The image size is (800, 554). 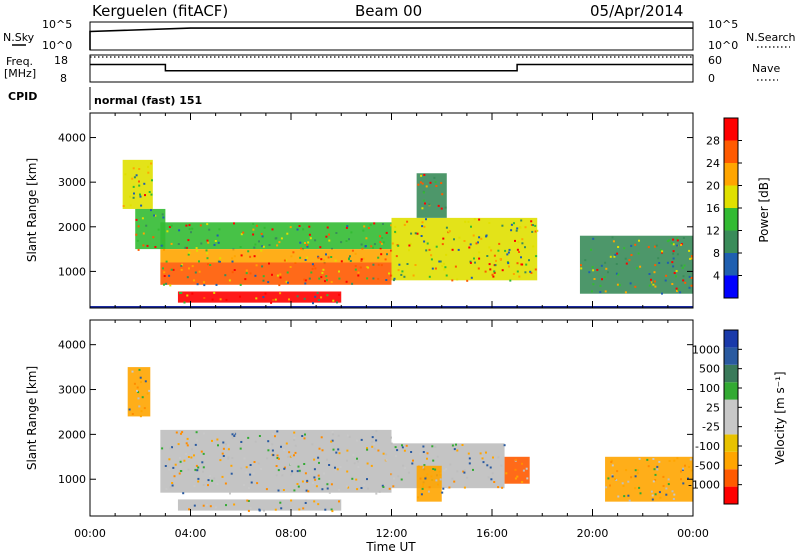 What do you see at coordinates (19, 37) in the screenshot?
I see `nsky-label: N.Sky` at bounding box center [19, 37].